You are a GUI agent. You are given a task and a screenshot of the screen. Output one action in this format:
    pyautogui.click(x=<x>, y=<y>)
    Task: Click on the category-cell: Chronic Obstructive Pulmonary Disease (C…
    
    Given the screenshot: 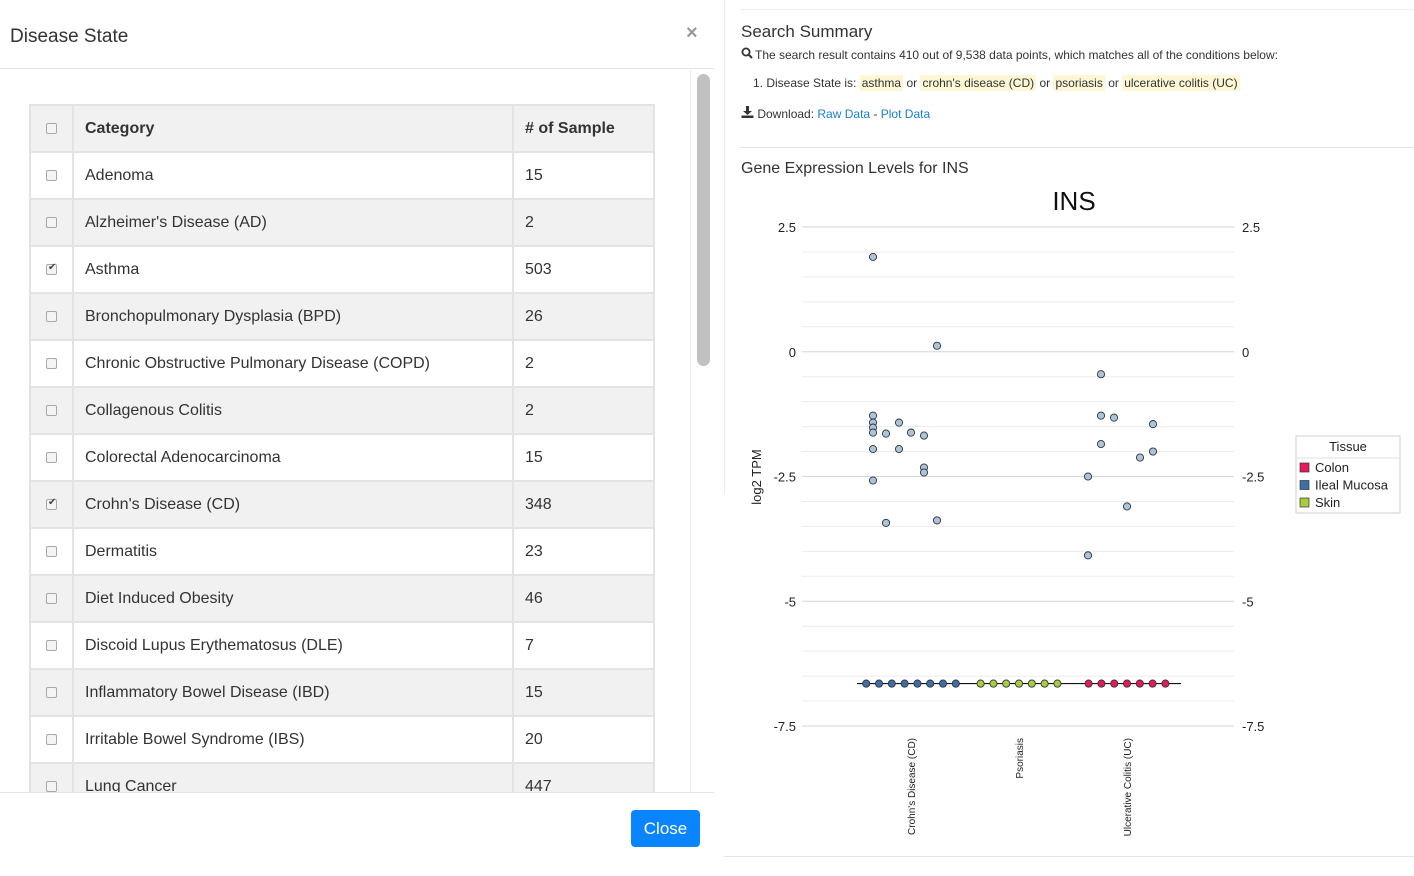 What is the action you would take?
    pyautogui.click(x=293, y=363)
    